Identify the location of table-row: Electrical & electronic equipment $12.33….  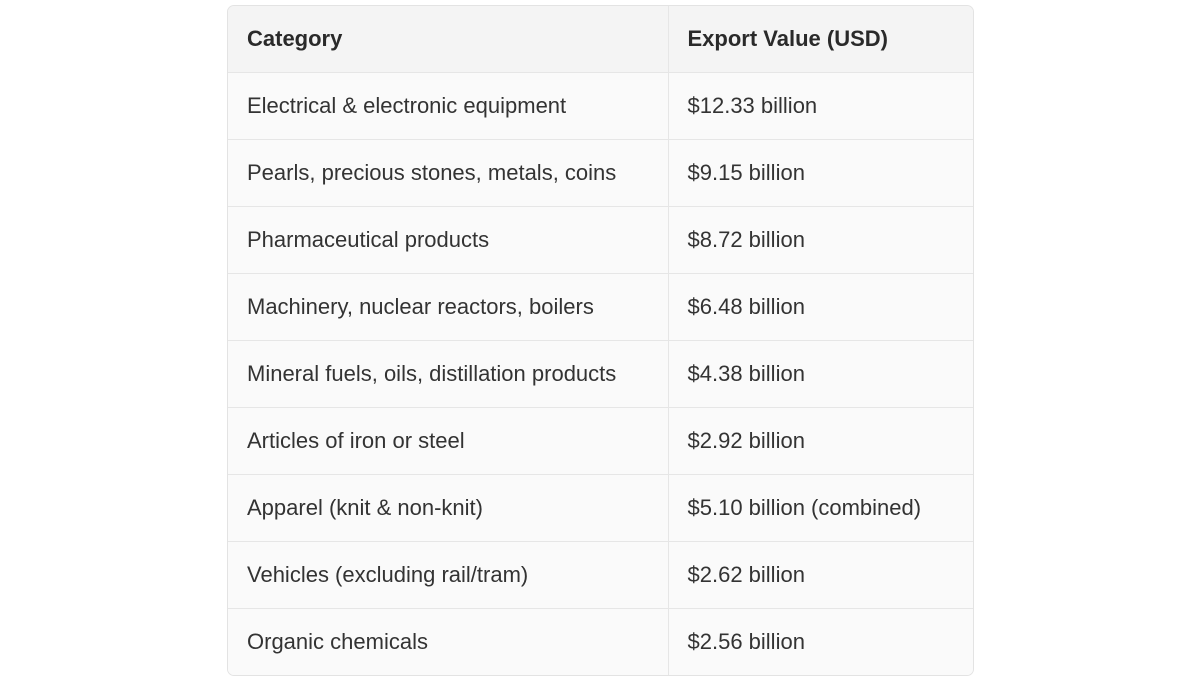
(600, 106).